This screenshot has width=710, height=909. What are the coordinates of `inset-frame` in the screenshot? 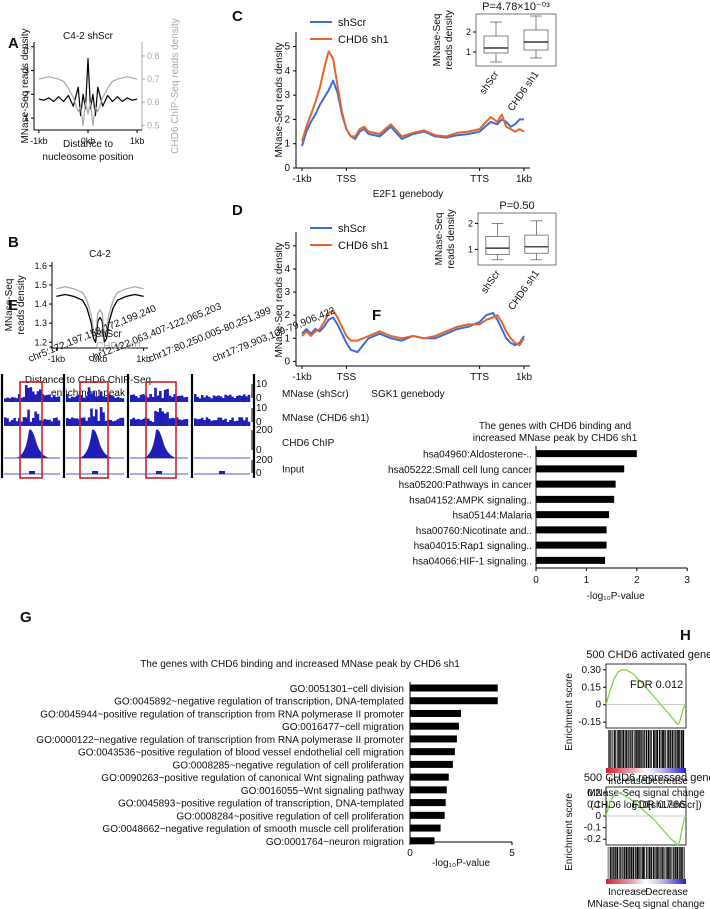 It's located at (516, 40).